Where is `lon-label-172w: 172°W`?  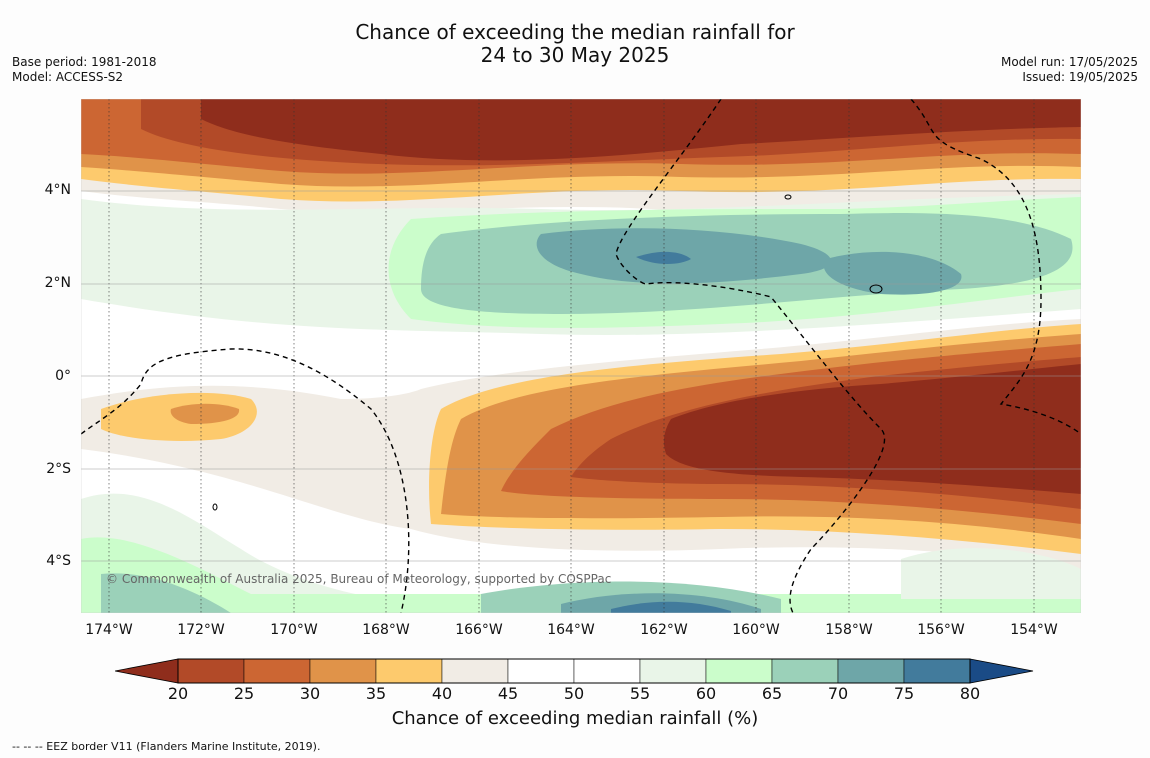 lon-label-172w: 172°W is located at coordinates (201, 630).